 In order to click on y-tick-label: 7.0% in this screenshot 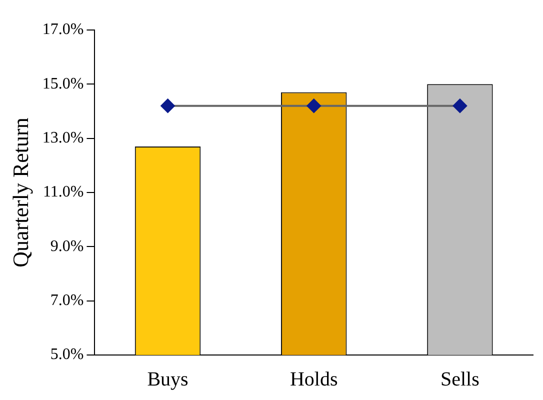, I will do `click(67, 301)`.